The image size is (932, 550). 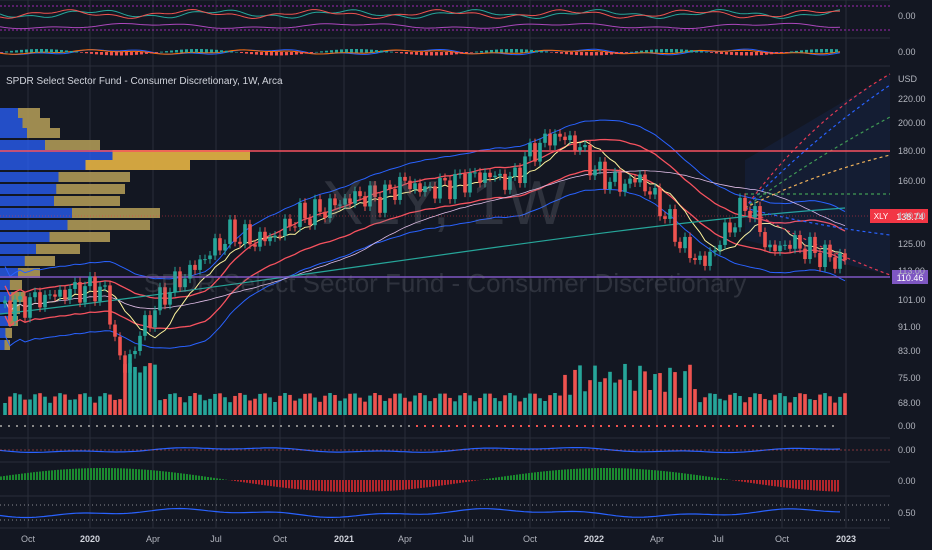 What do you see at coordinates (911, 271) in the screenshot?
I see `price-axis-label: 113.00` at bounding box center [911, 271].